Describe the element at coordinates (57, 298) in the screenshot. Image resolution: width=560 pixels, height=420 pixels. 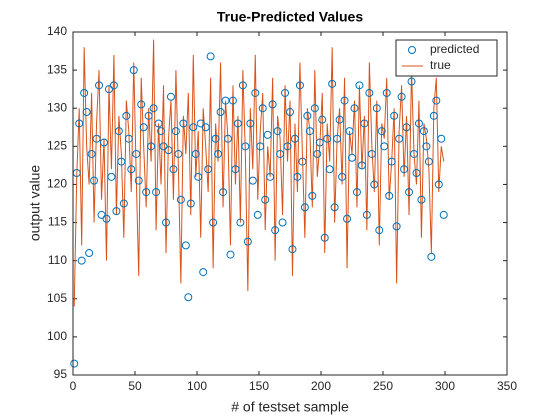
I see `y-tick-label: 105` at that location.